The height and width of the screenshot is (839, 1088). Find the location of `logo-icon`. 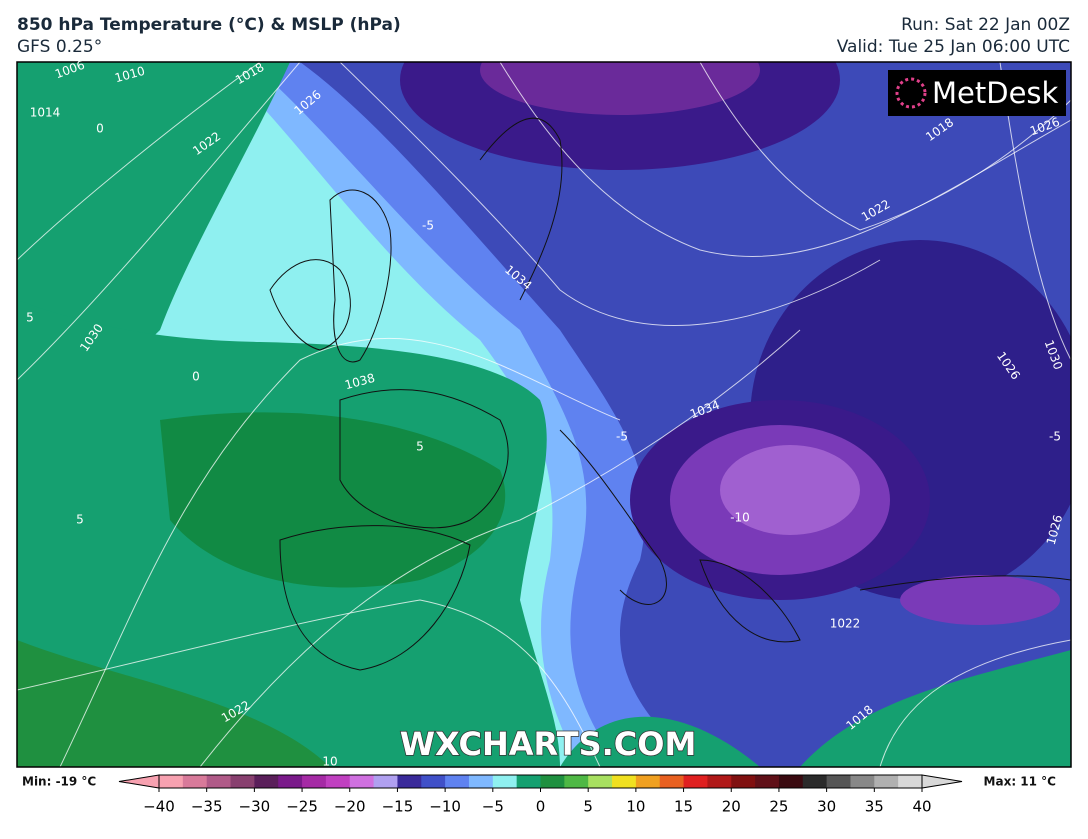

logo-icon is located at coordinates (911, 93).